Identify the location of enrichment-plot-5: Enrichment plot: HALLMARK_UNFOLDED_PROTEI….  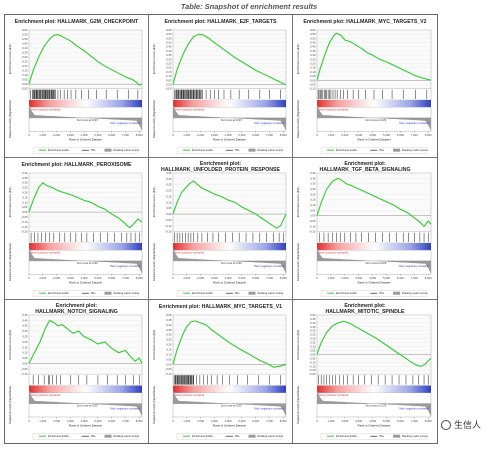
(221, 229).